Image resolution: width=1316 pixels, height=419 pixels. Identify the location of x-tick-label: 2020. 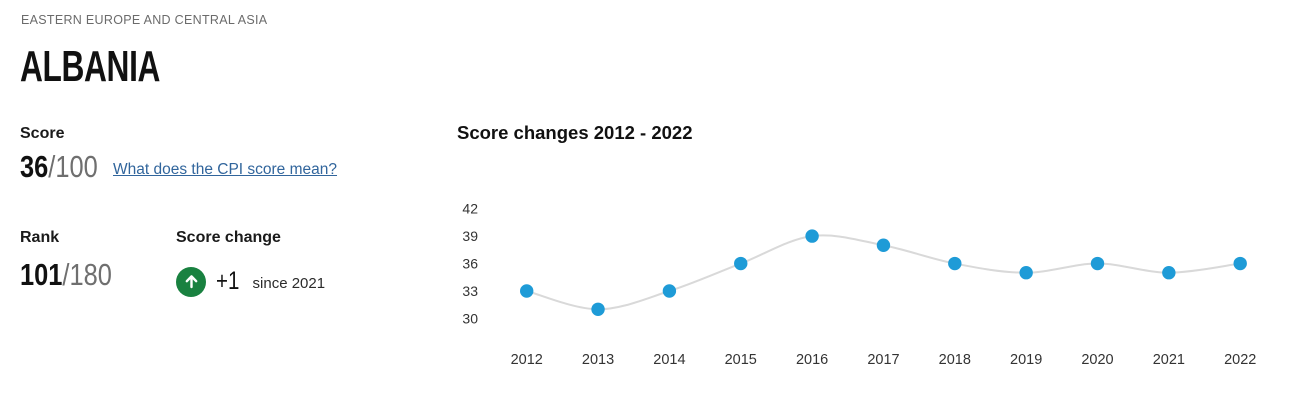
(1097, 360).